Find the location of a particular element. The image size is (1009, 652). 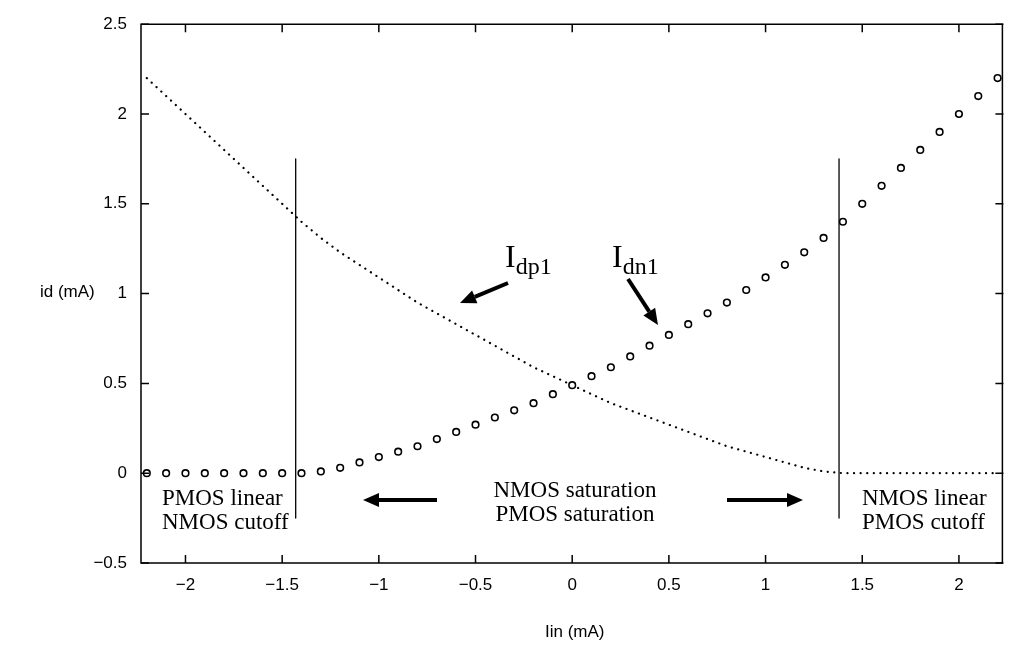

series-label: I$_{dn1}$ is located at coordinates (635, 259).